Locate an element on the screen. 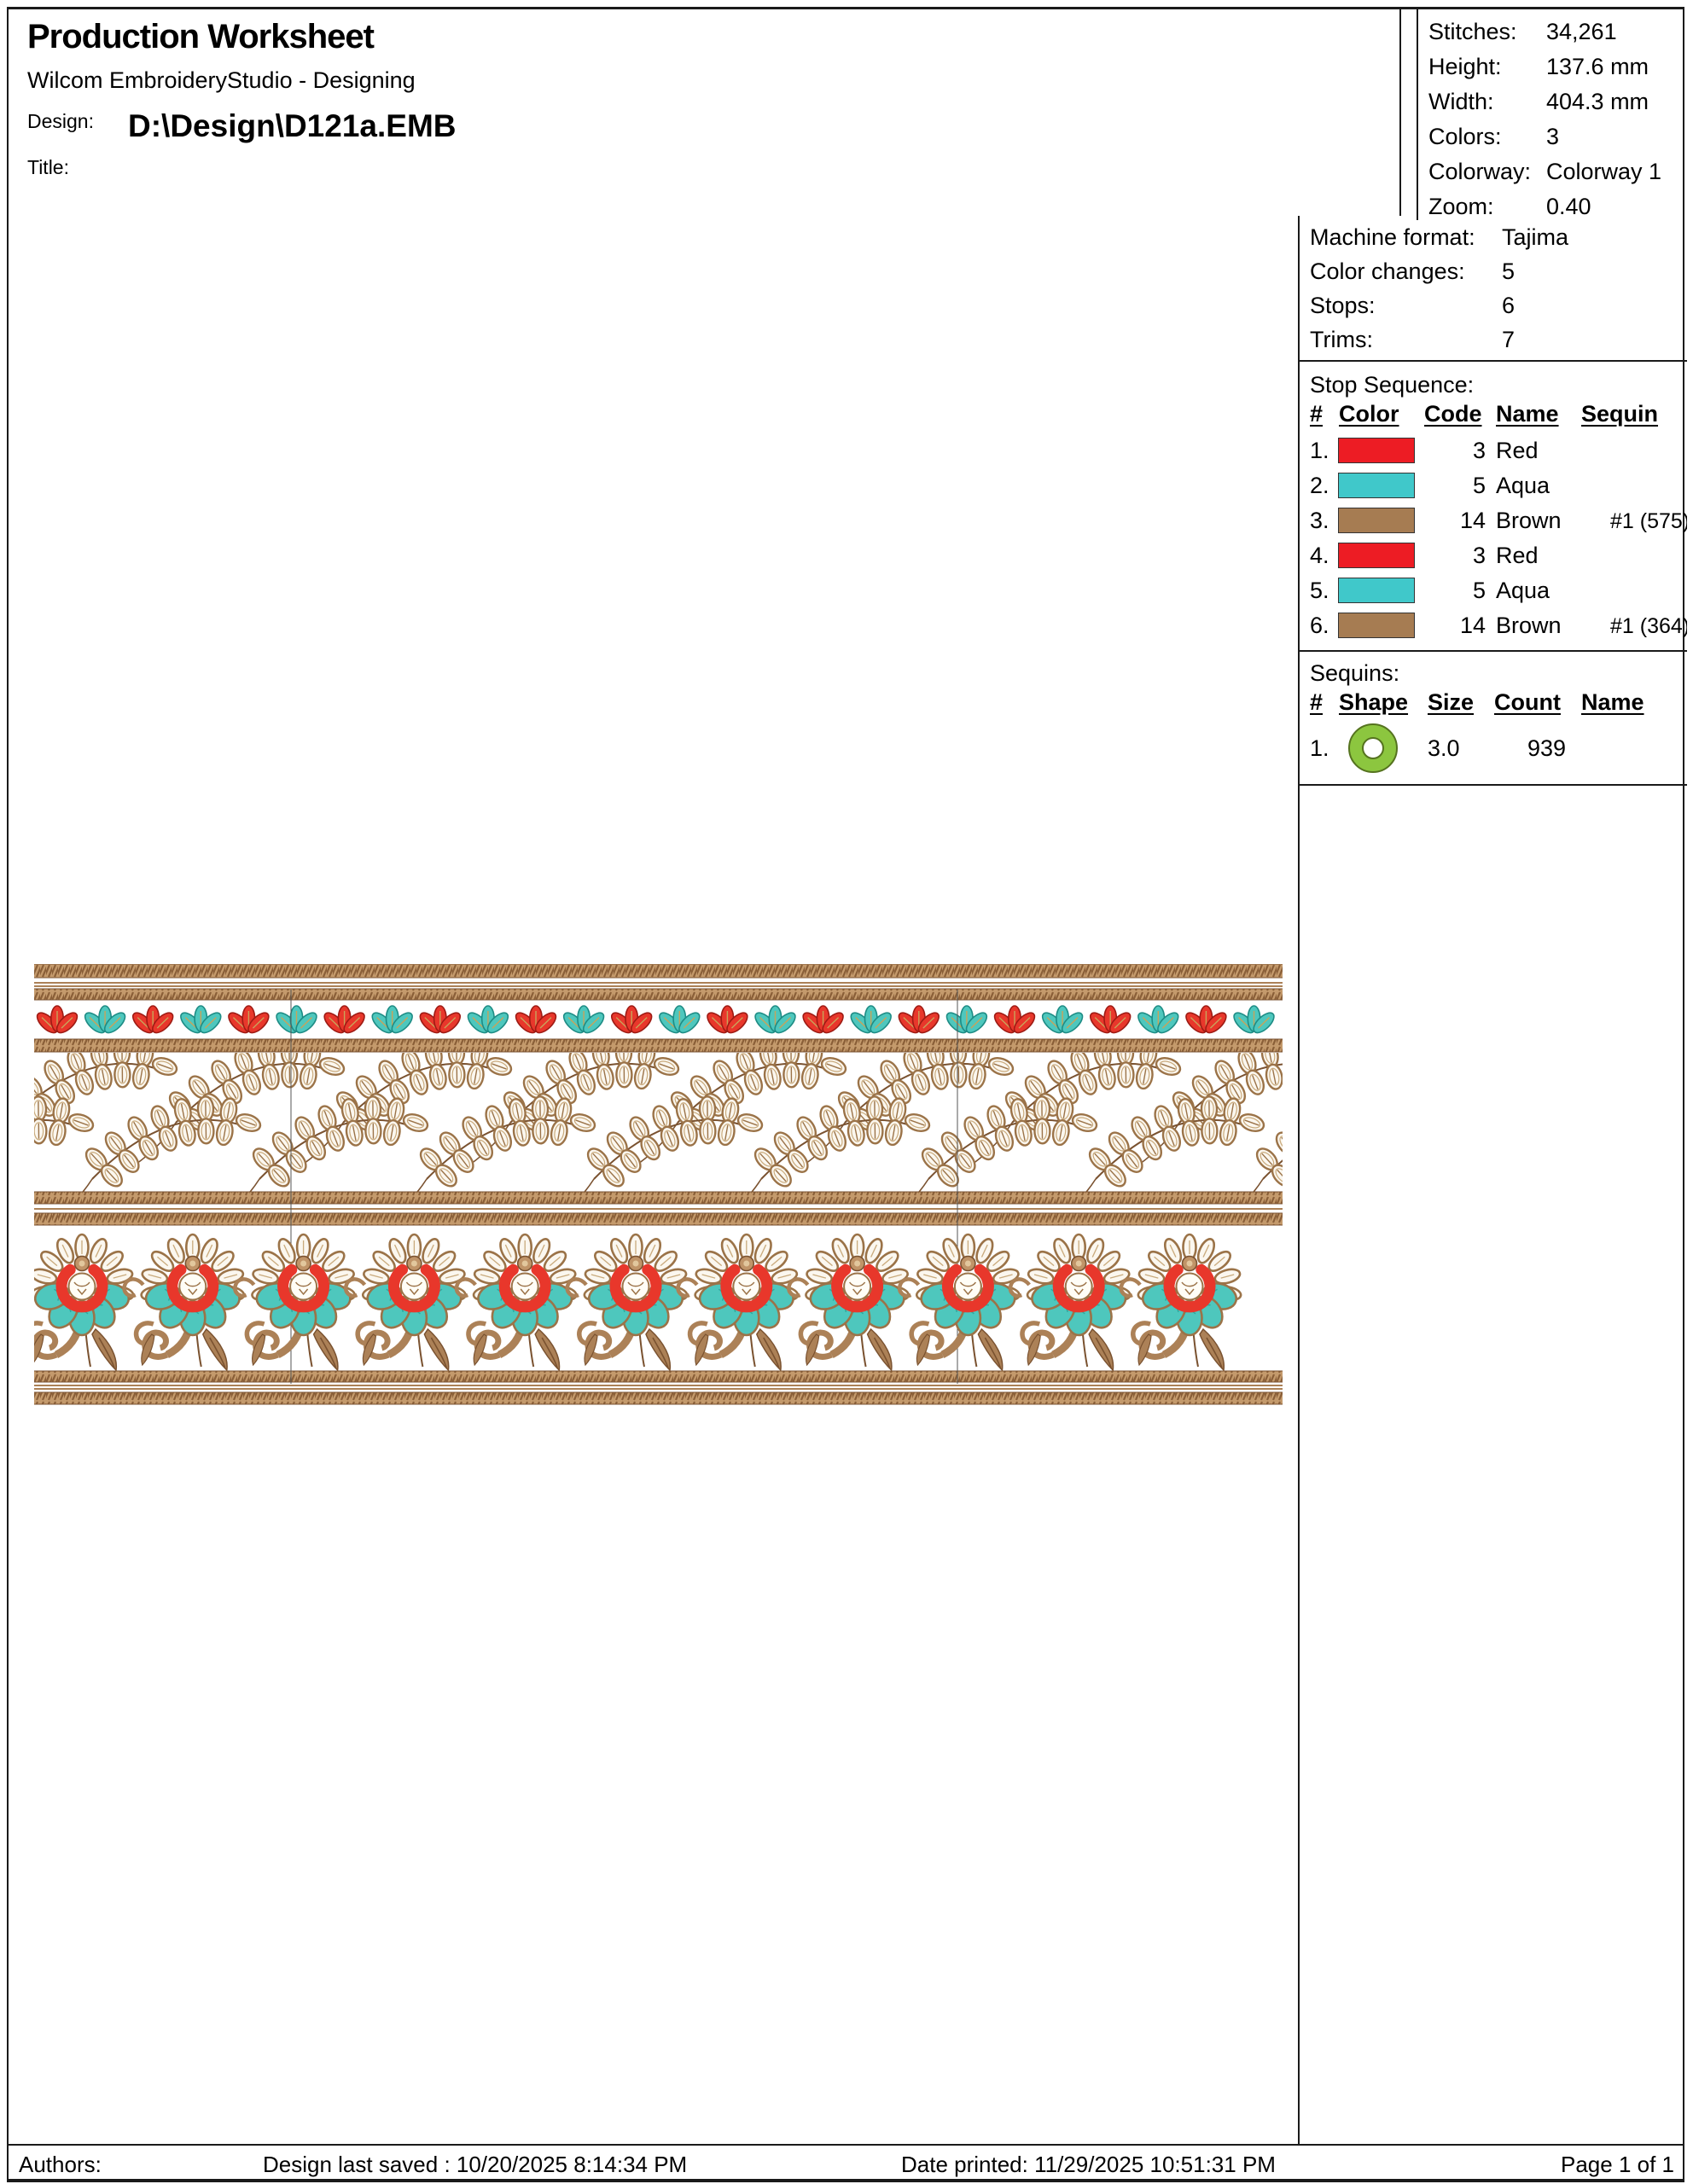 Image resolution: width=1693 pixels, height=2184 pixels. machine-value: 5 is located at coordinates (1509, 271).